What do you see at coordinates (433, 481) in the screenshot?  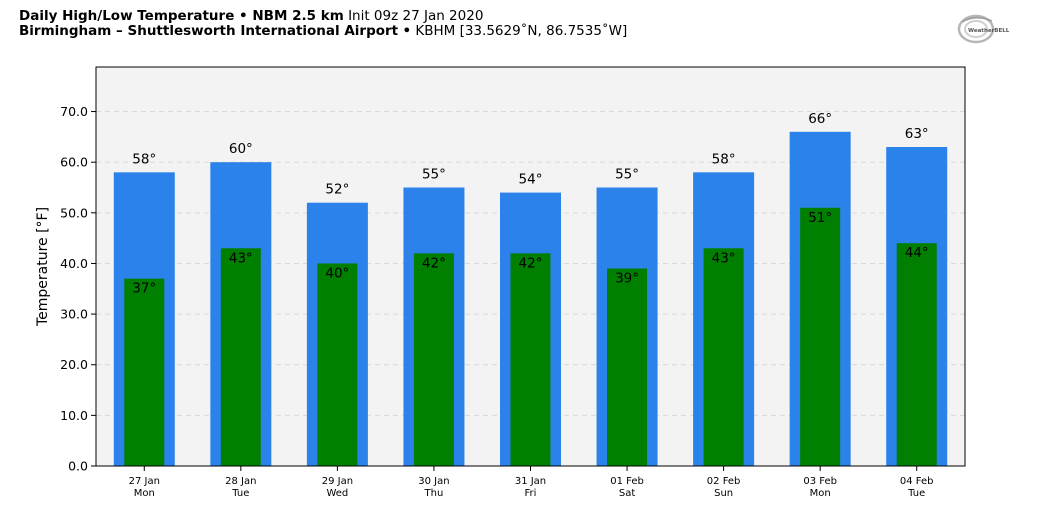 I see `x-tick-date: 30 Jan` at bounding box center [433, 481].